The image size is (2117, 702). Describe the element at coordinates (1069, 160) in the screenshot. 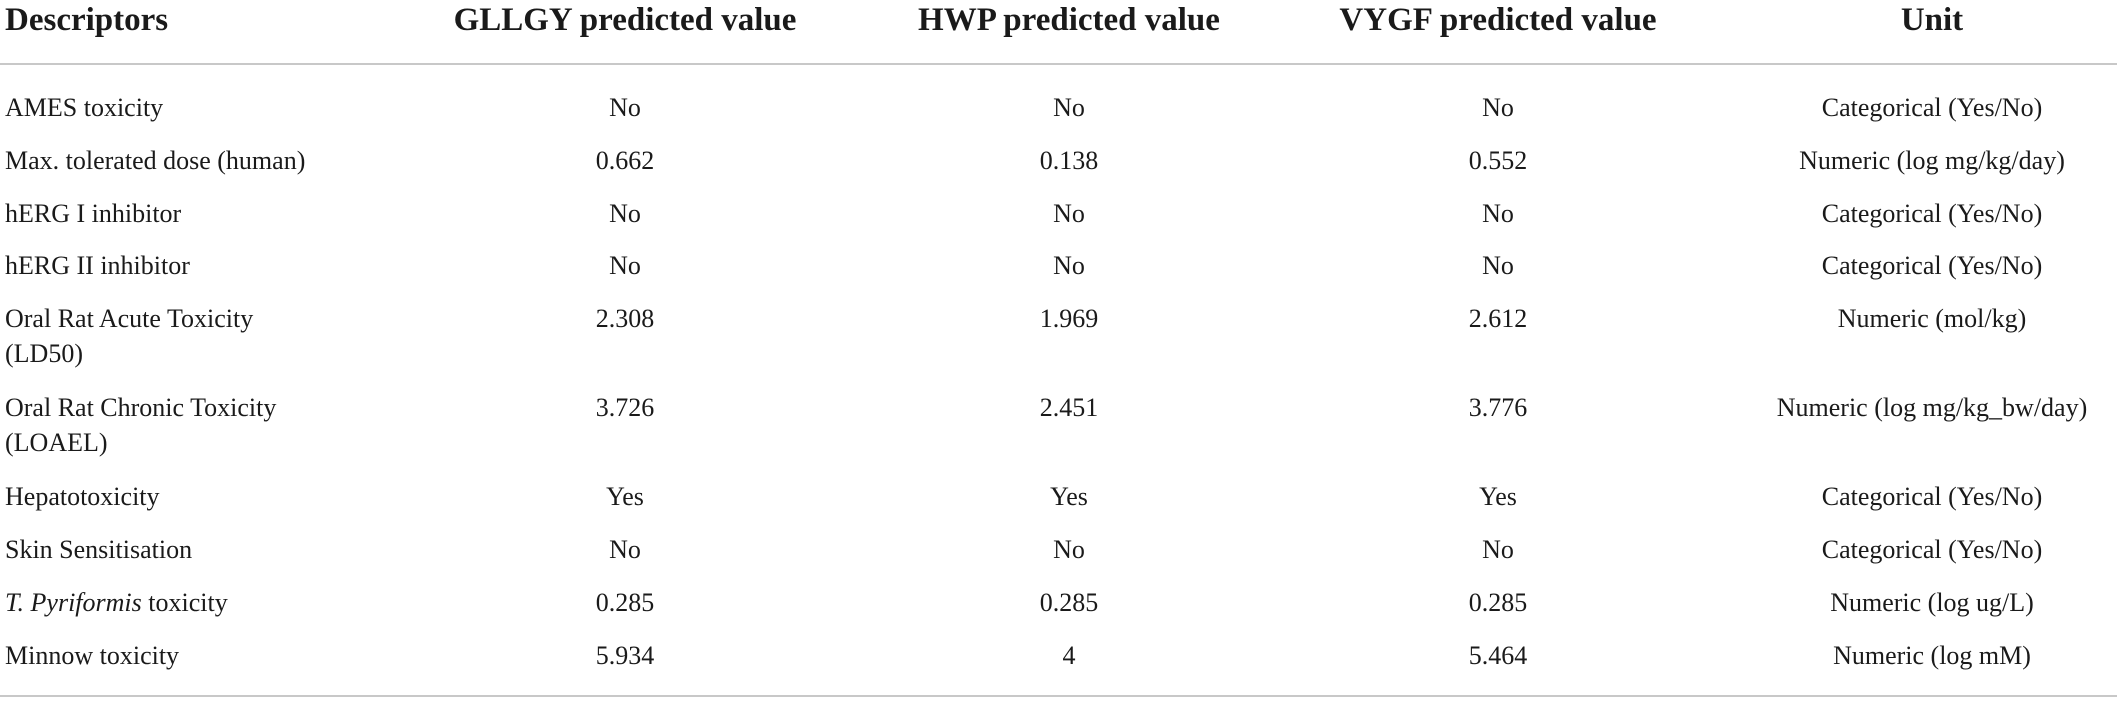

I see `row-hwp-value: 0.138` at that location.